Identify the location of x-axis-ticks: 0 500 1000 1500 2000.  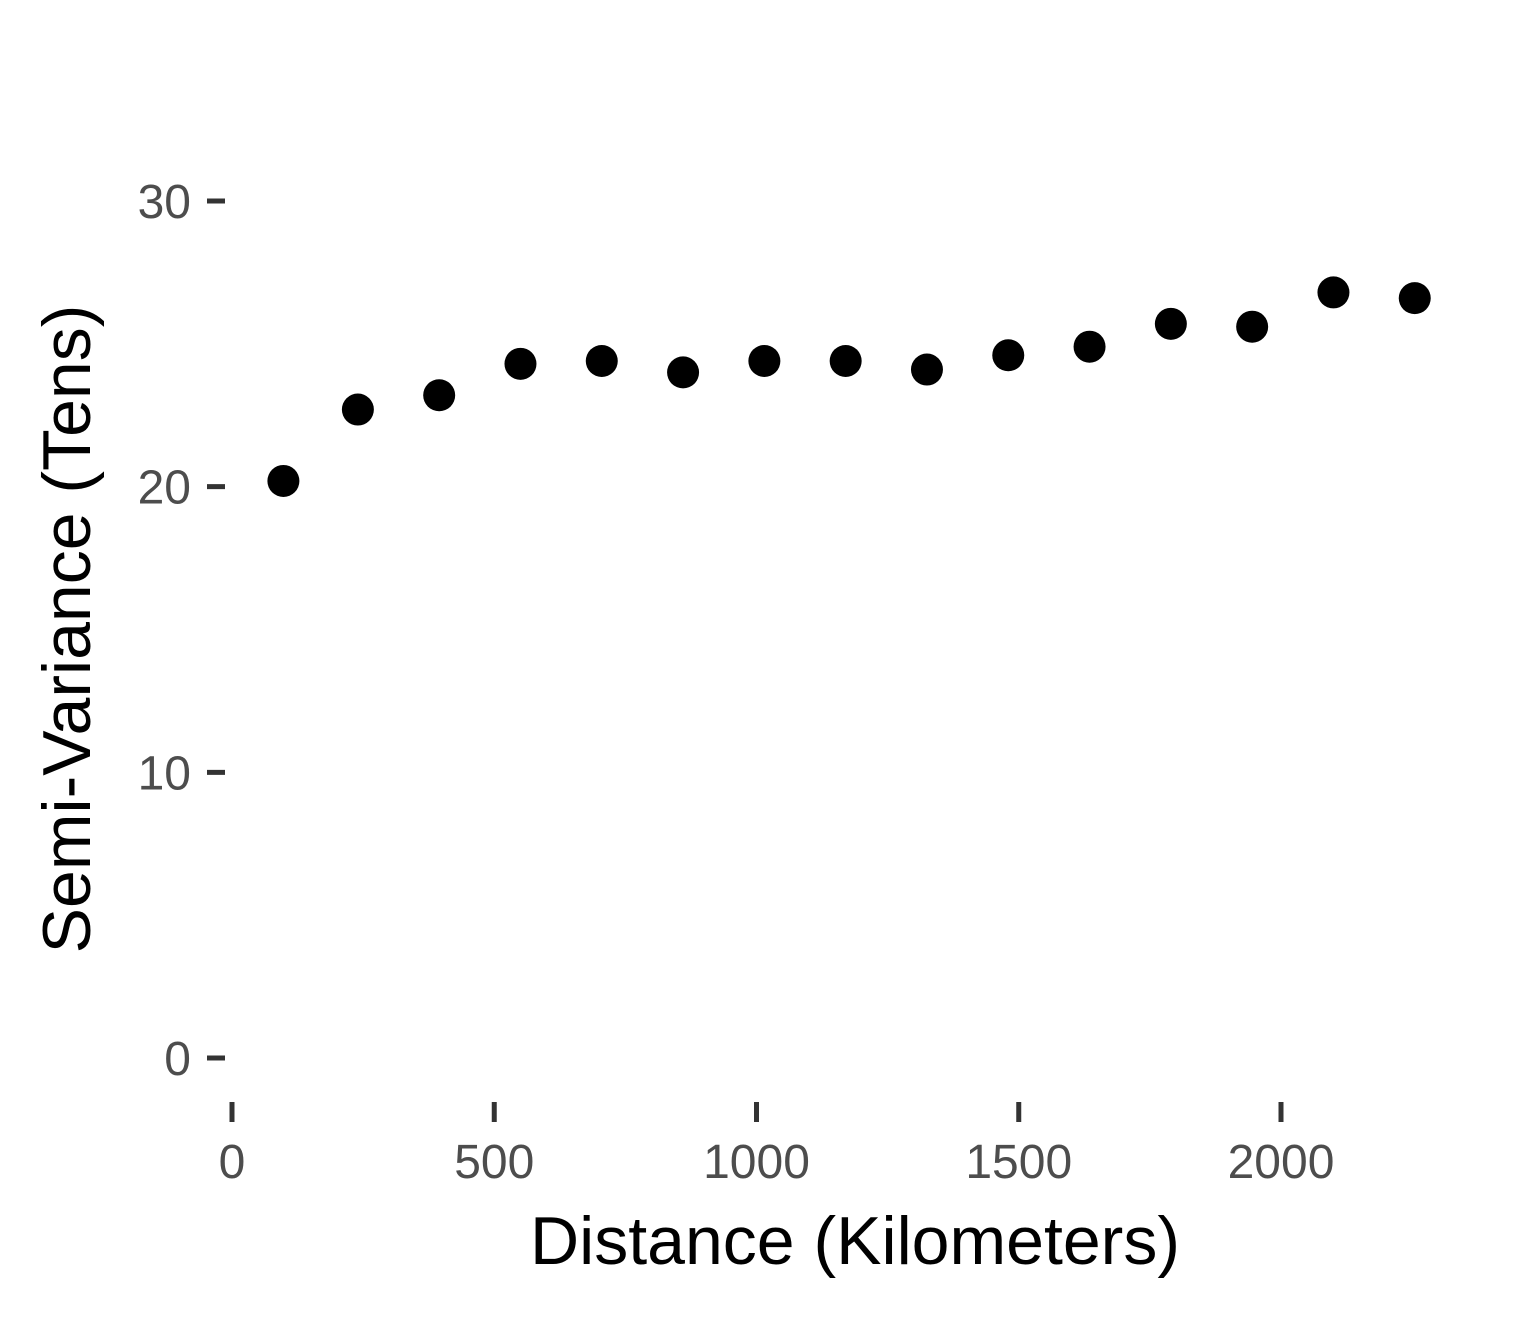
(777, 1145).